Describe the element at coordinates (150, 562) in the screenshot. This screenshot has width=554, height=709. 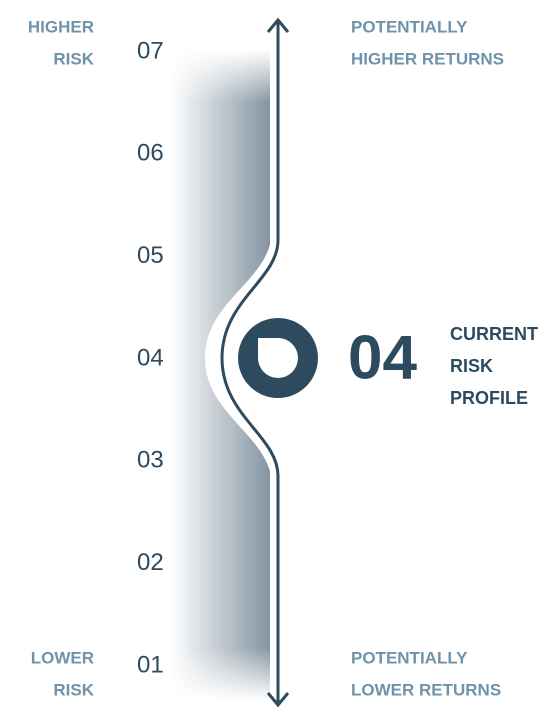
I see `risk-level: 02` at that location.